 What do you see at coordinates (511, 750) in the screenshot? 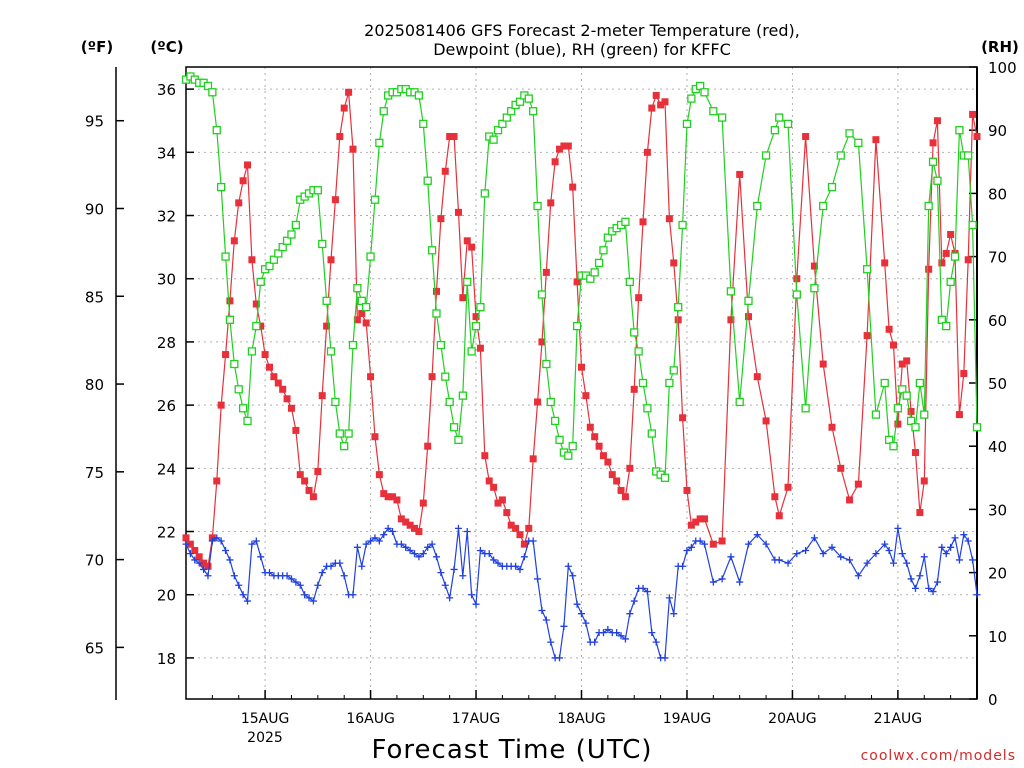
I see `x-axis-title: Forecast Time (UTC)` at bounding box center [511, 750].